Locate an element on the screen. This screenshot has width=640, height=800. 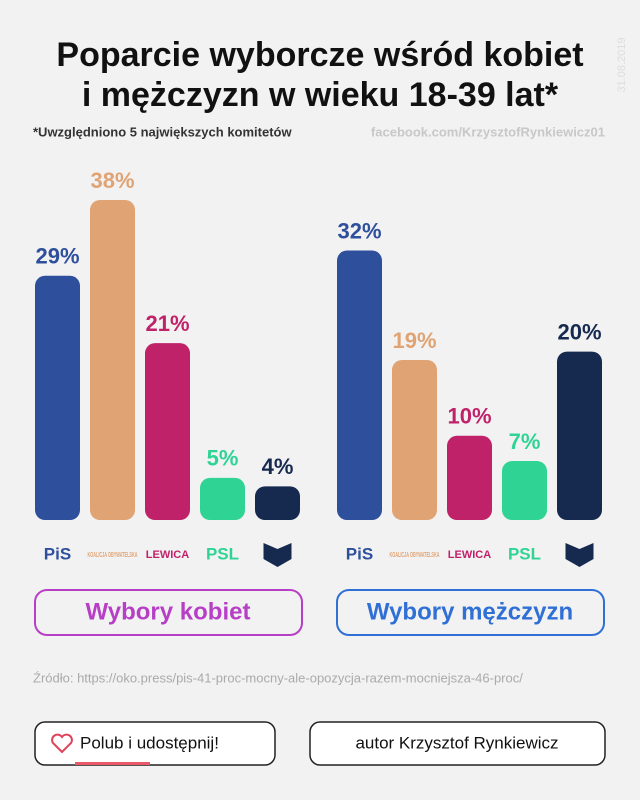
value-label: 21% is located at coordinates (167, 323).